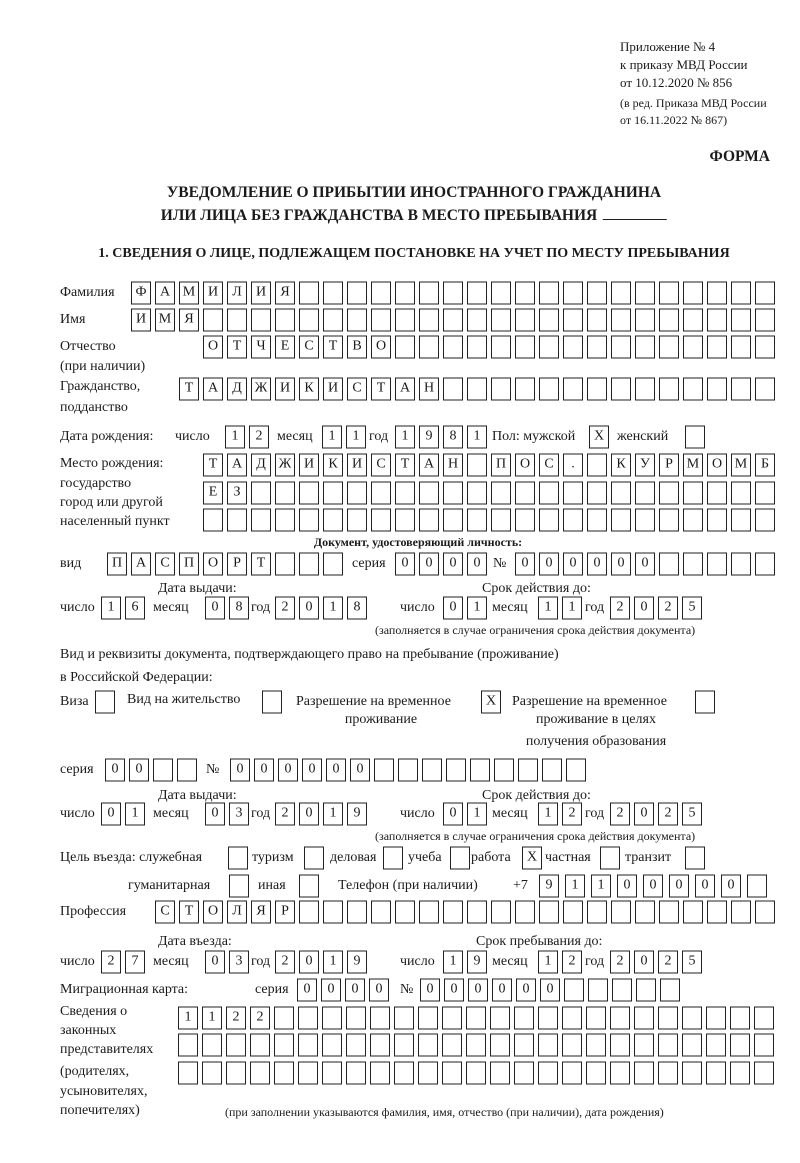 Image resolution: width=800 pixels, height=1163 pixels. What do you see at coordinates (620, 608) in the screenshot?
I see `doc-valid-year-box: 2` at bounding box center [620, 608].